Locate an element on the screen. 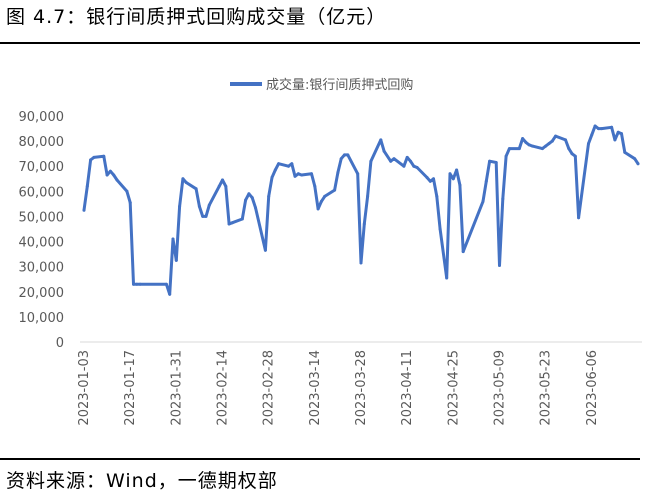 The width and height of the screenshot is (658, 499). x-tick-label: 2023-05-23 is located at coordinates (546, 388).